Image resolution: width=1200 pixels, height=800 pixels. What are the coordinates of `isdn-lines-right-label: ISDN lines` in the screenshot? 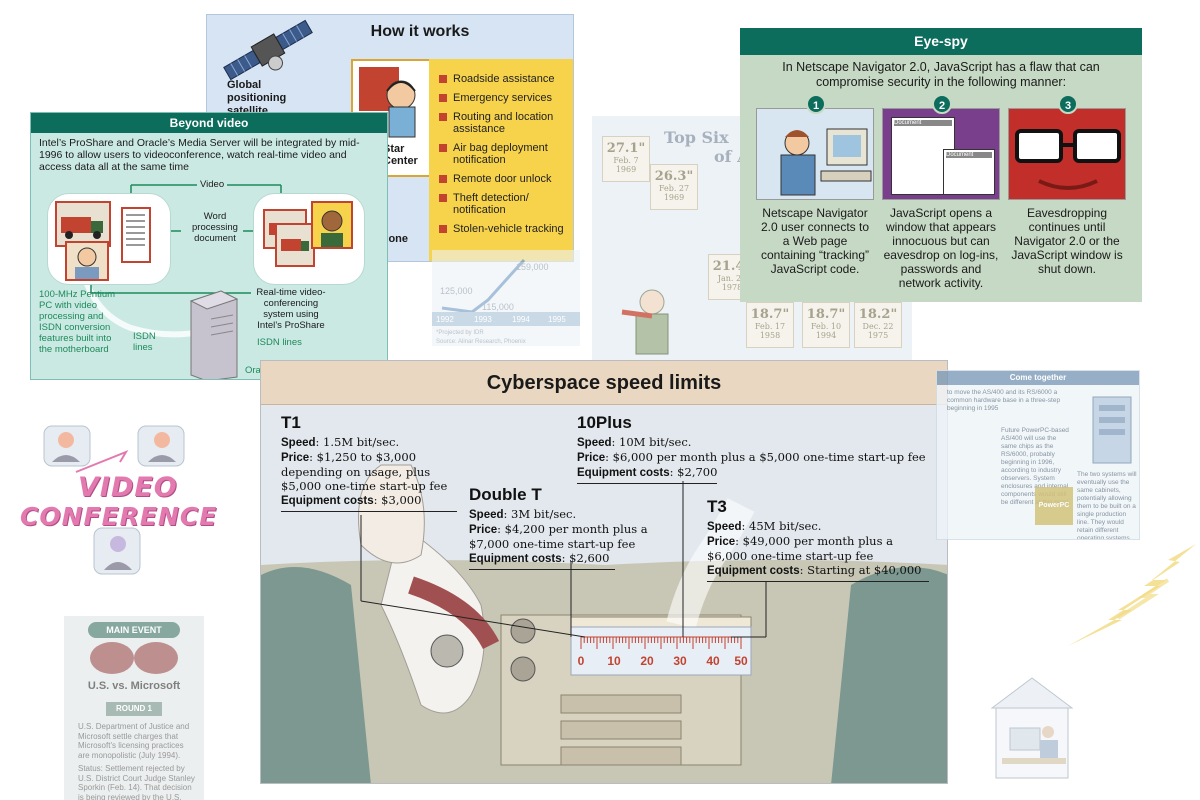 It's located at (279, 342).